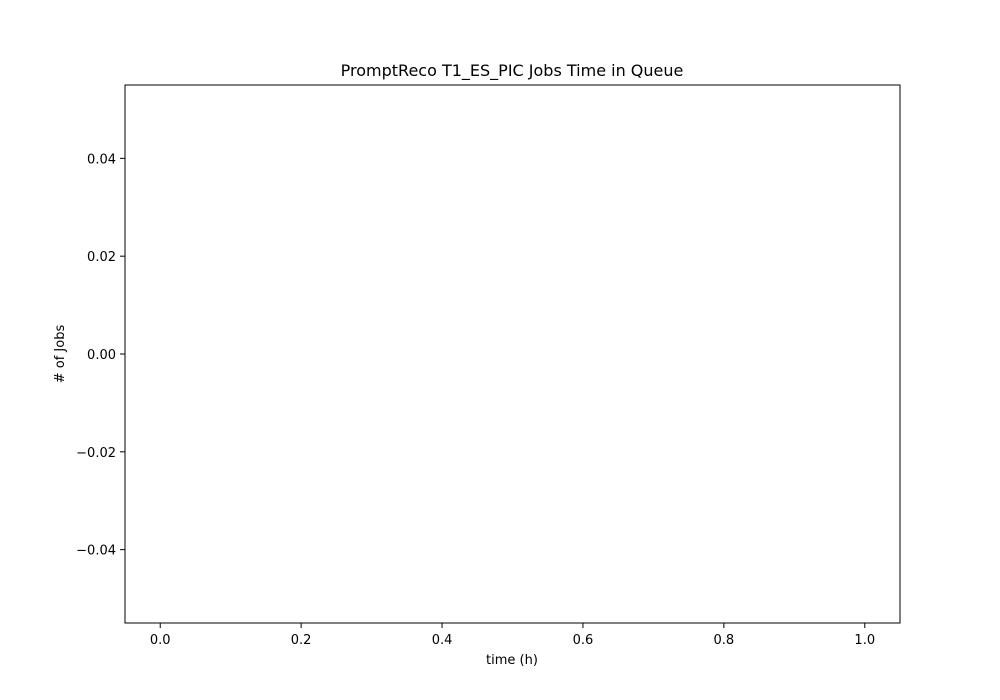  I want to click on y-tick-label: 0.02, so click(101, 257).